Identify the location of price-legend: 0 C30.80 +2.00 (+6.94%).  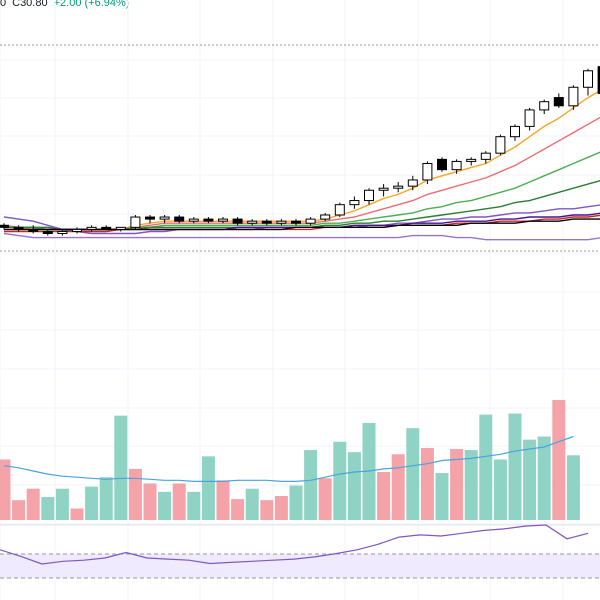
(67, 4).